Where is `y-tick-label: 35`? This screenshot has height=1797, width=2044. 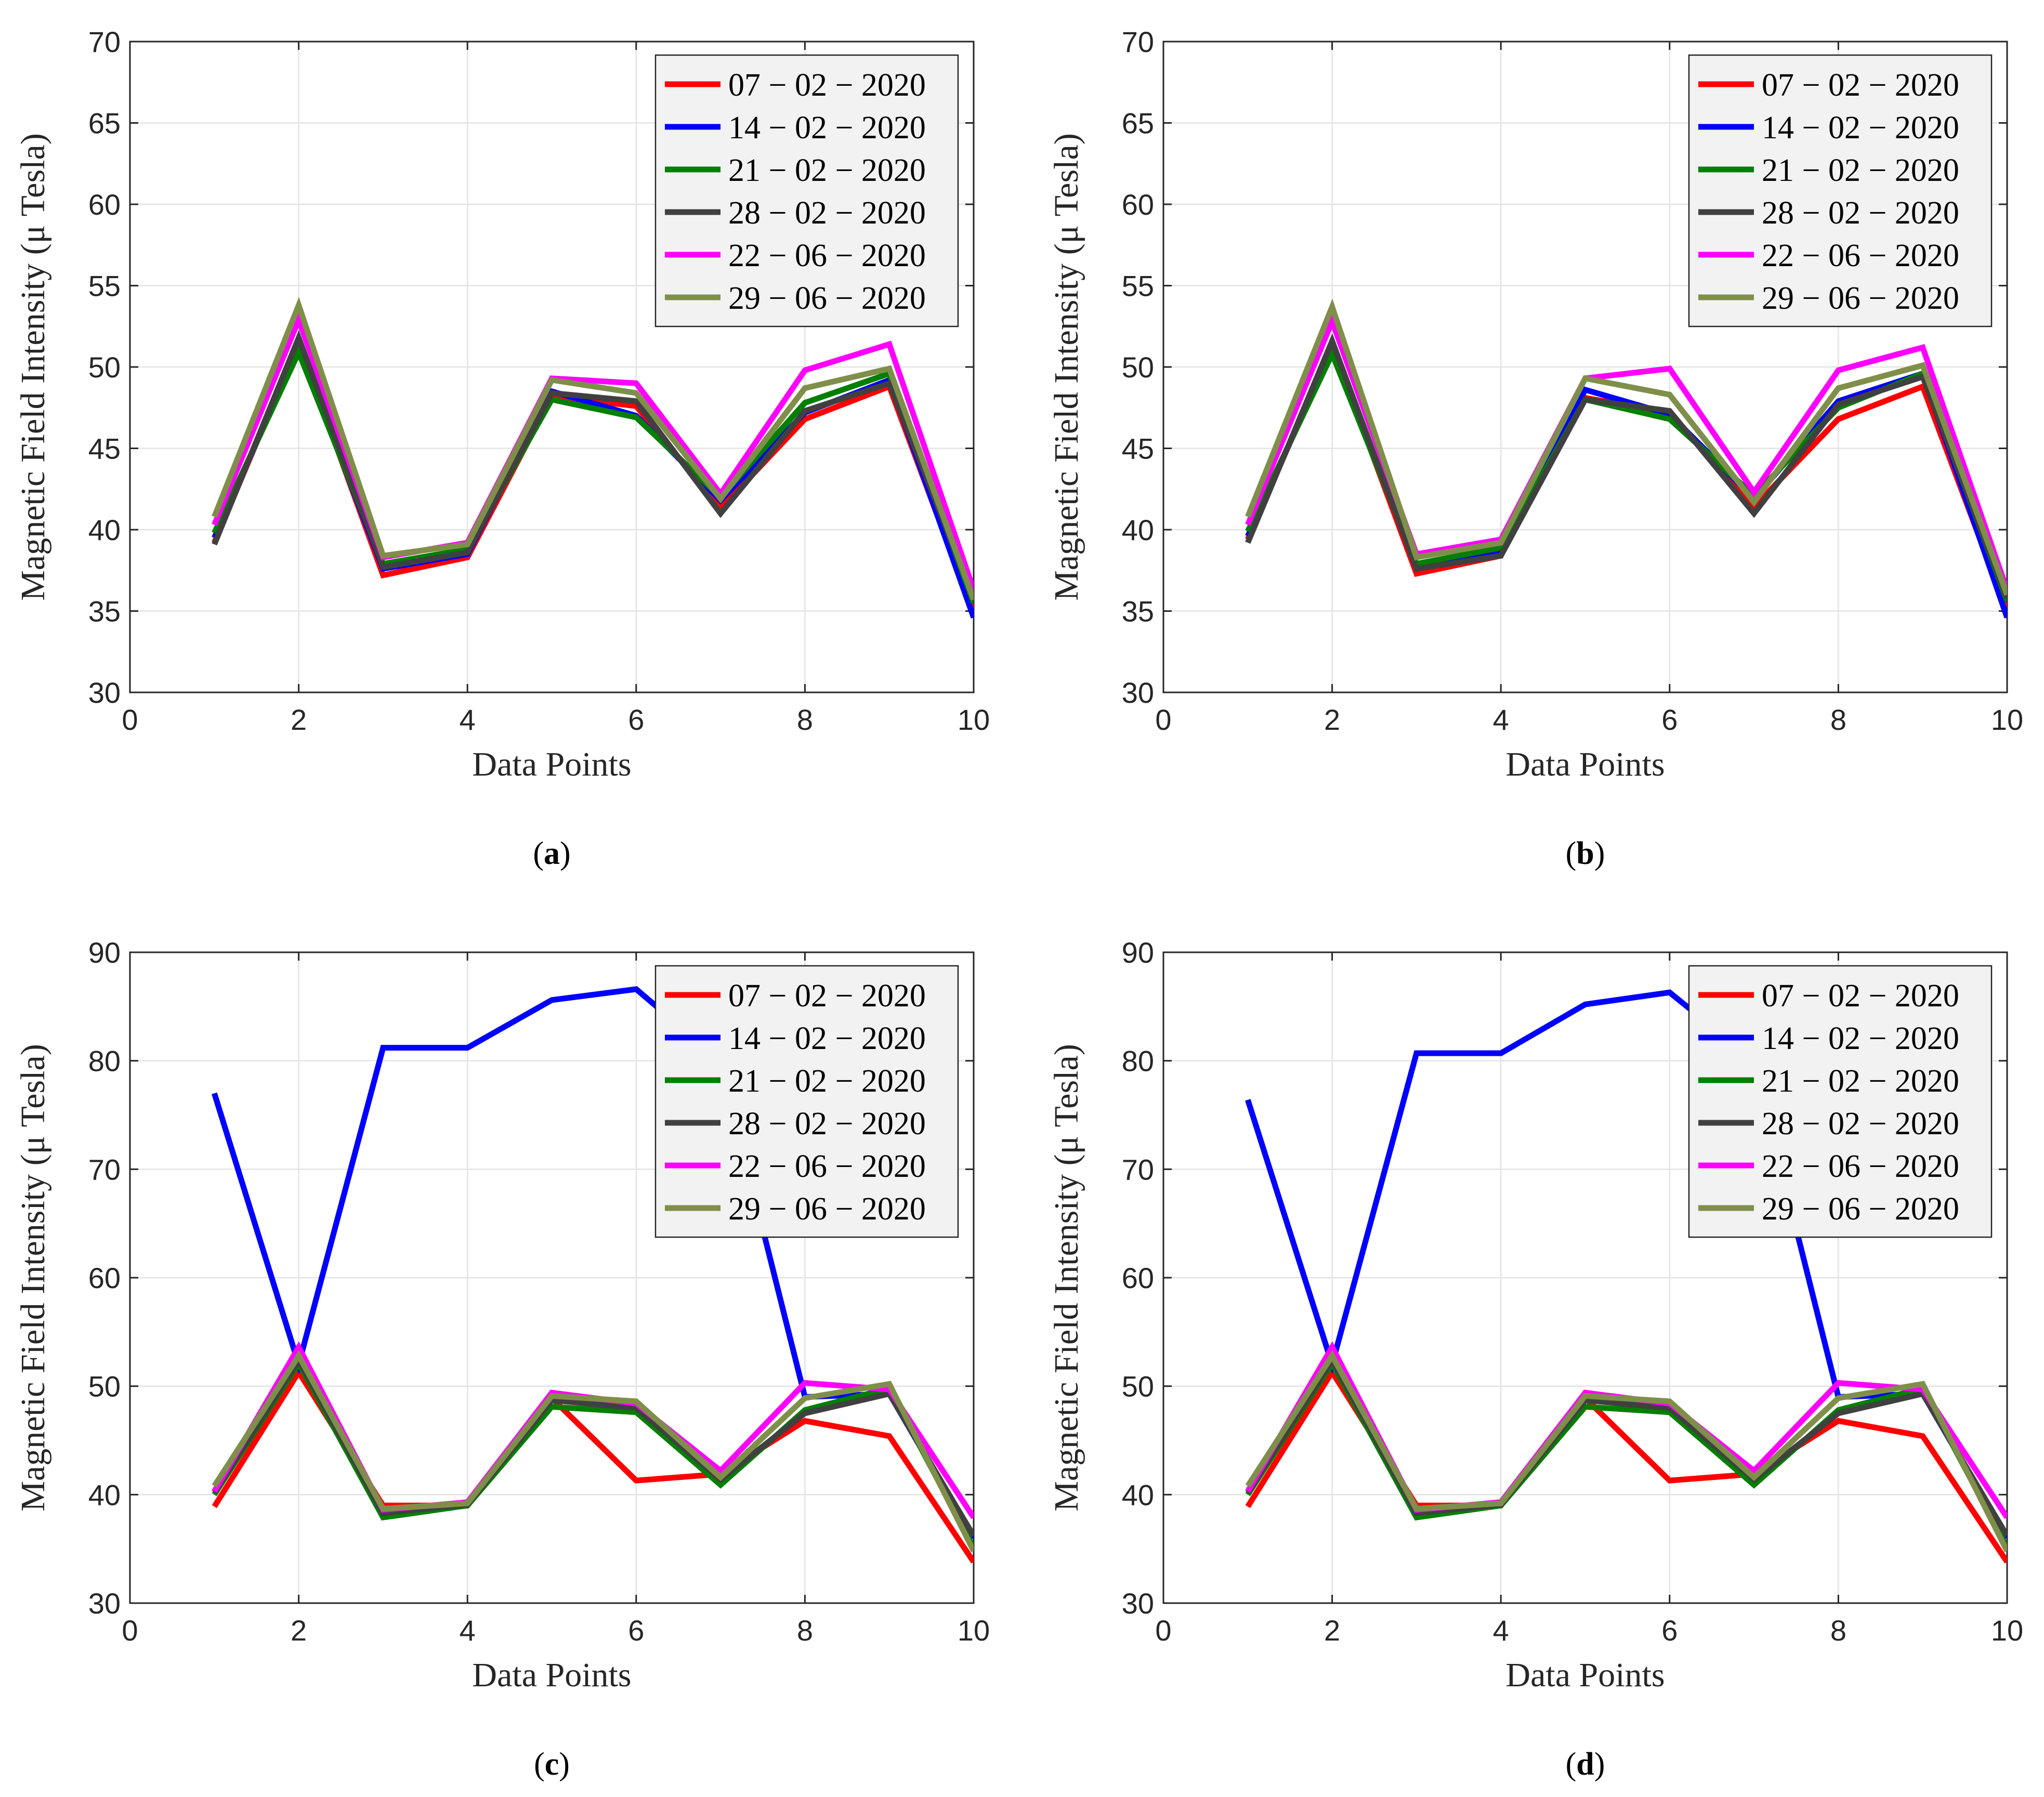
y-tick-label: 35 is located at coordinates (1138, 611).